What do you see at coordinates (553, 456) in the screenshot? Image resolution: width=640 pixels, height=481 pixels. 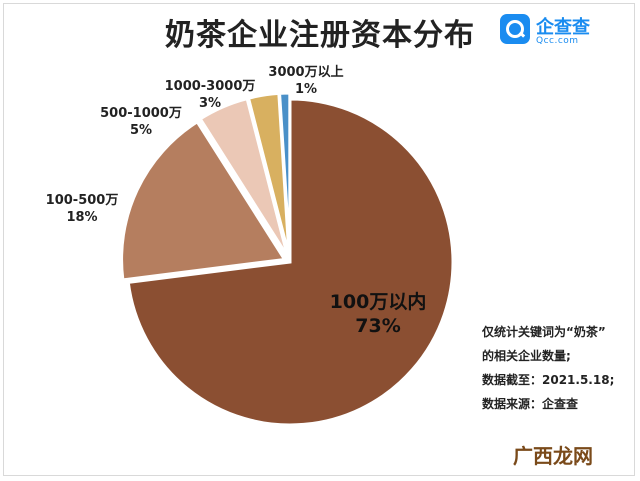 I see `watermark: 广西龙网` at bounding box center [553, 456].